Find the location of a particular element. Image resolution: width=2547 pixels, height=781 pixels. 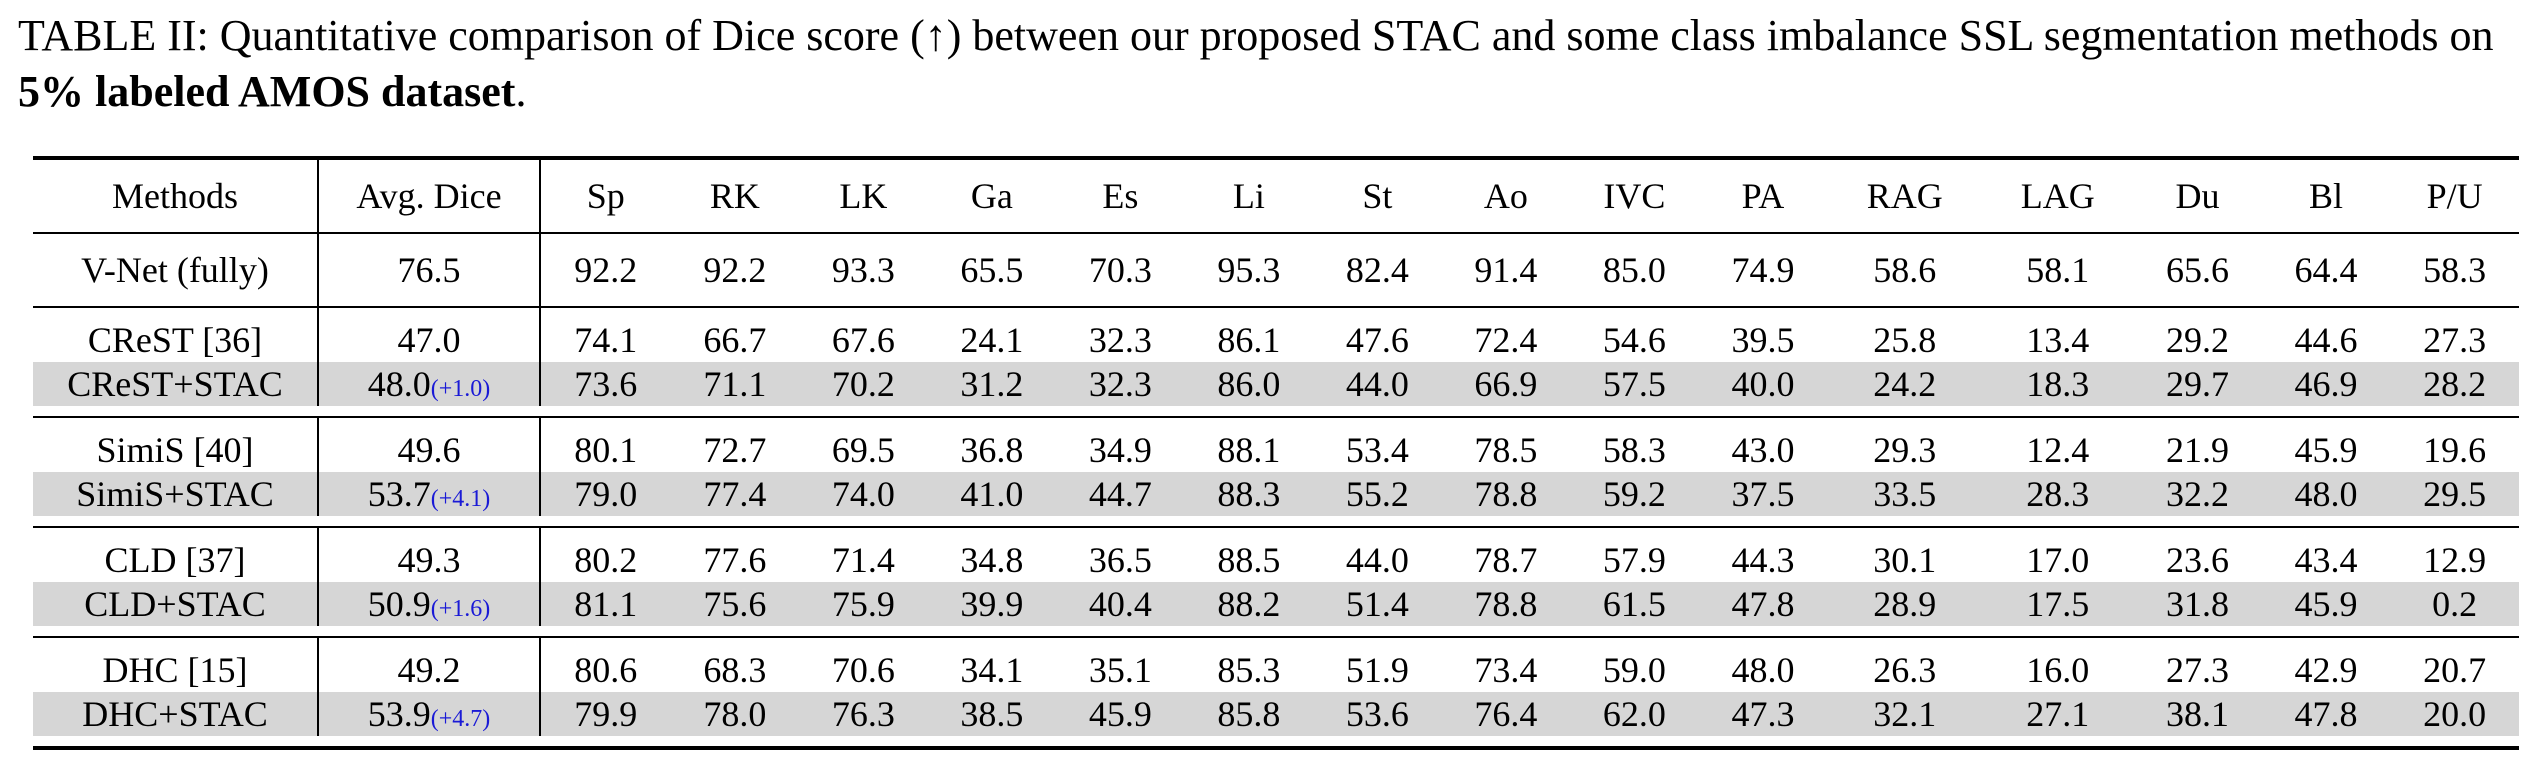

organ-dice-cell: 24.1 is located at coordinates (992, 340).